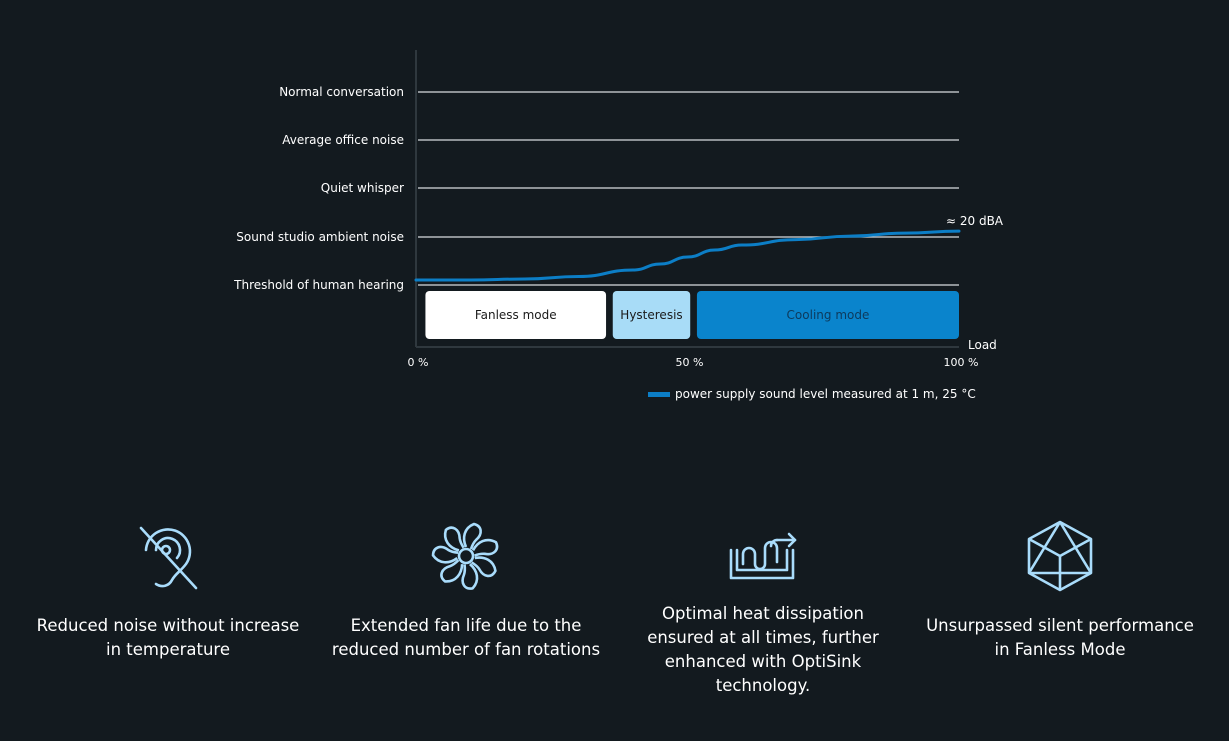 The height and width of the screenshot is (741, 1229). What do you see at coordinates (763, 556) in the screenshot?
I see `heat-dissipation-icon` at bounding box center [763, 556].